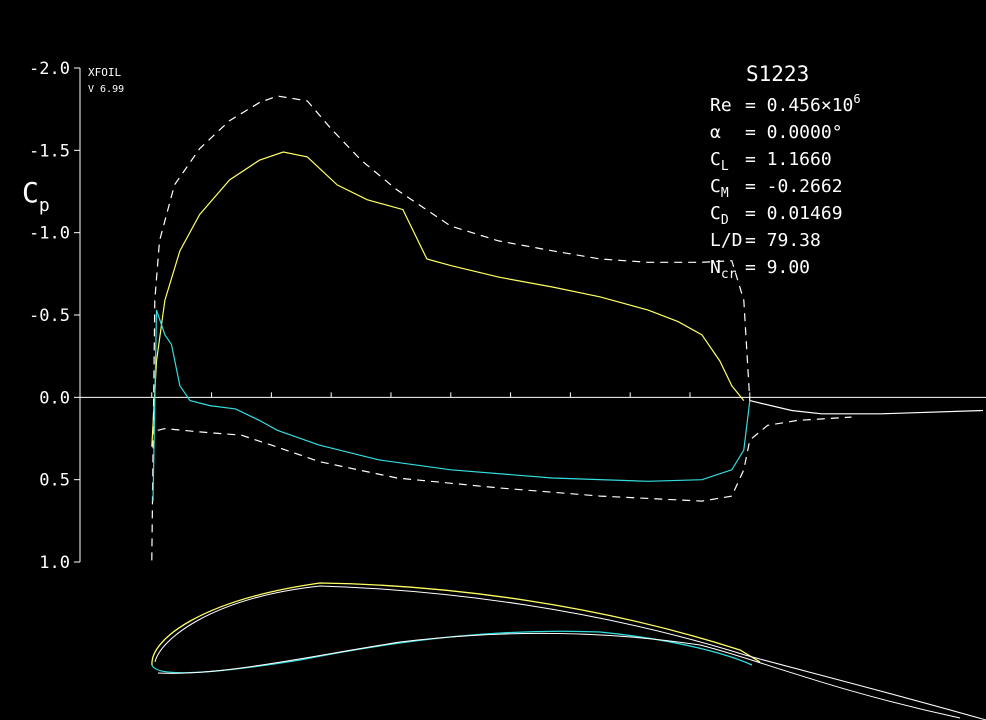 The height and width of the screenshot is (720, 986). I want to click on param-name: α, so click(715, 132).